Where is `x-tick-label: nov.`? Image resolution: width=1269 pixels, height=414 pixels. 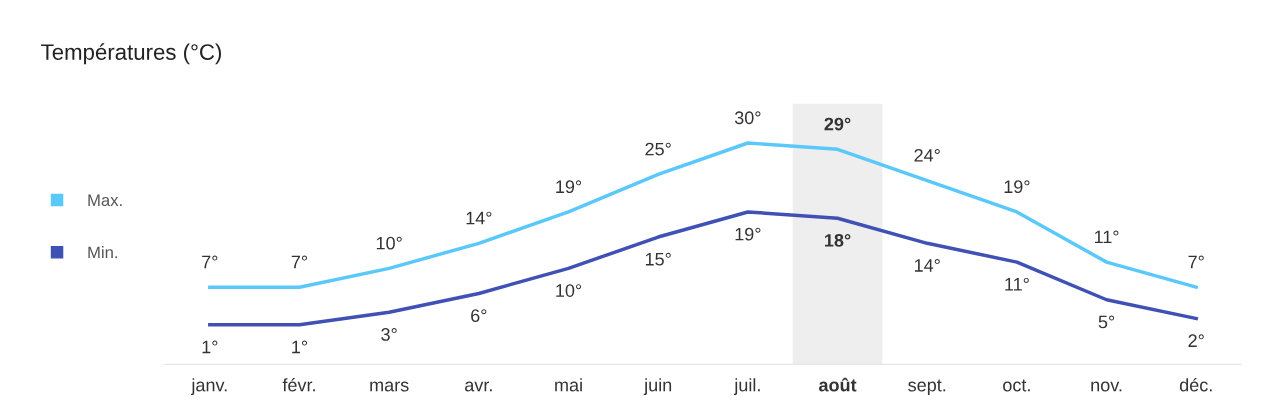
x-tick-label: nov. is located at coordinates (1106, 386).